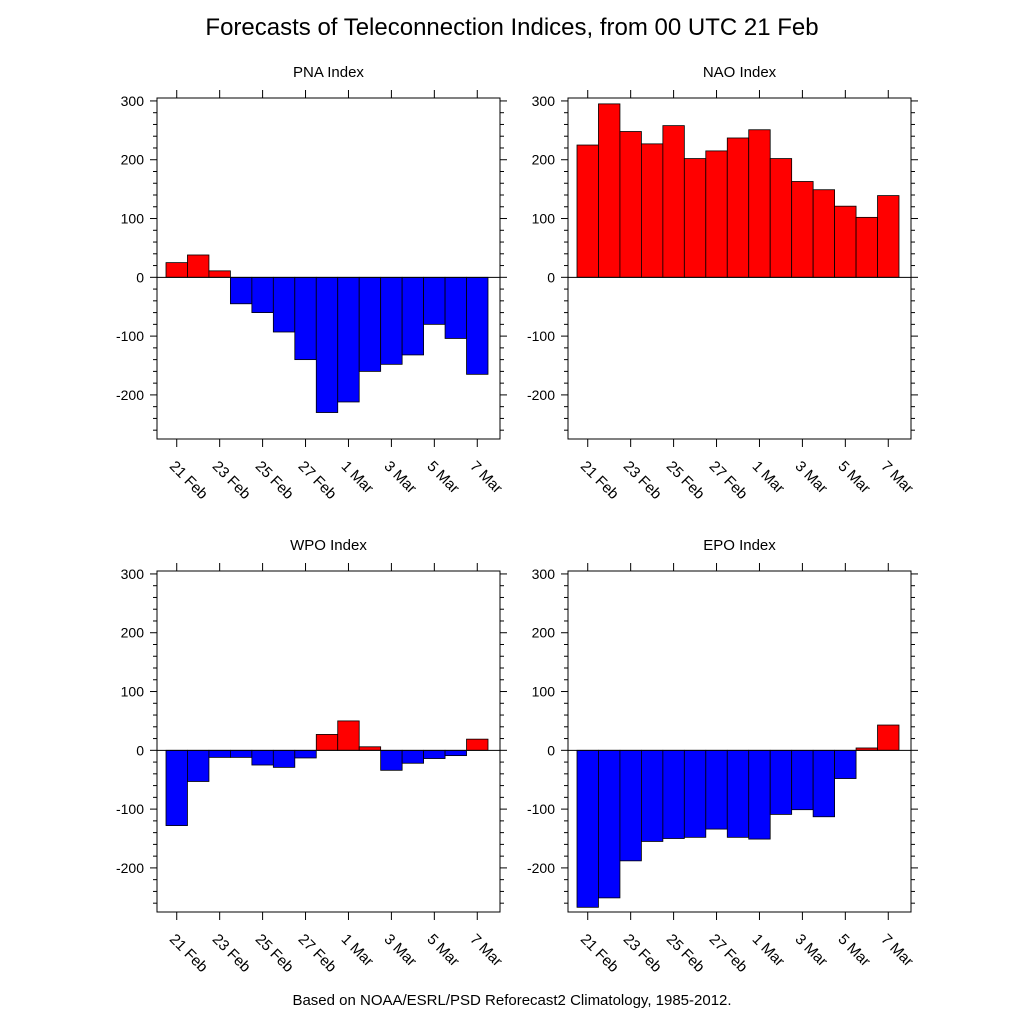 The image size is (1024, 1024). Describe the element at coordinates (328, 545) in the screenshot. I see `panel-title: WPO Index` at that location.